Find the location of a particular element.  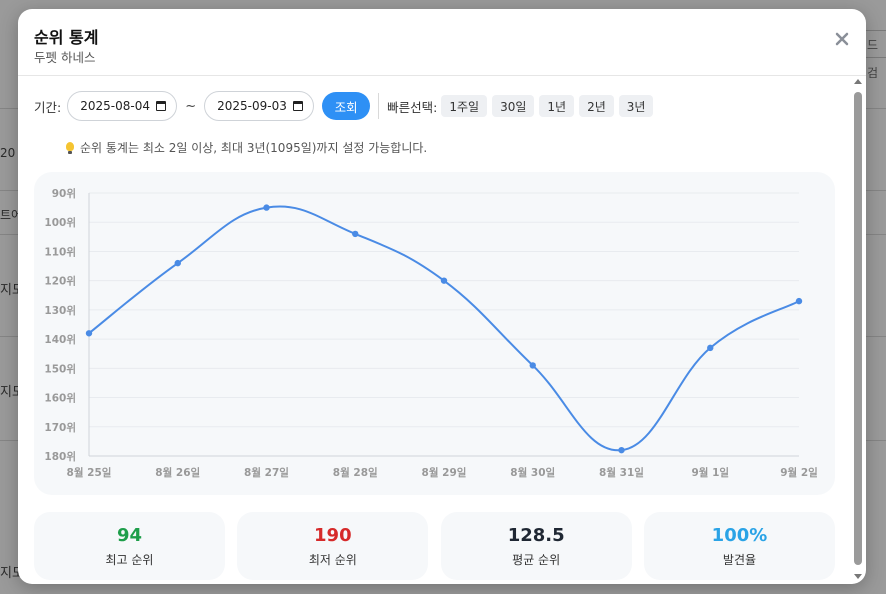

x-tick-label: 8월 29일 is located at coordinates (444, 472).